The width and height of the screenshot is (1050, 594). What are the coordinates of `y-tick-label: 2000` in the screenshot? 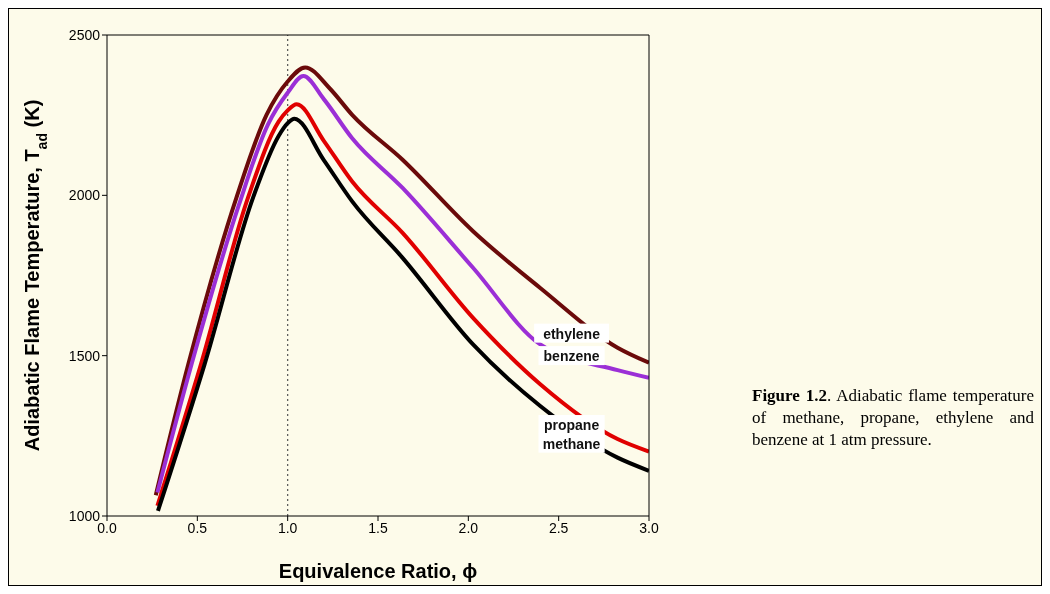 It's located at (84, 195).